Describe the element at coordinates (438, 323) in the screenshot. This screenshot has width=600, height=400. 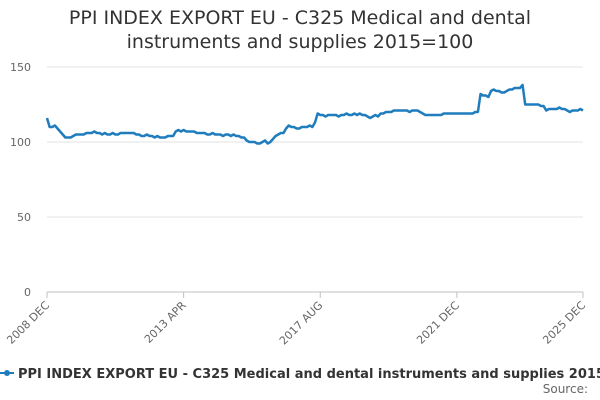
I see `x-tick-label: 2021 DEC` at that location.